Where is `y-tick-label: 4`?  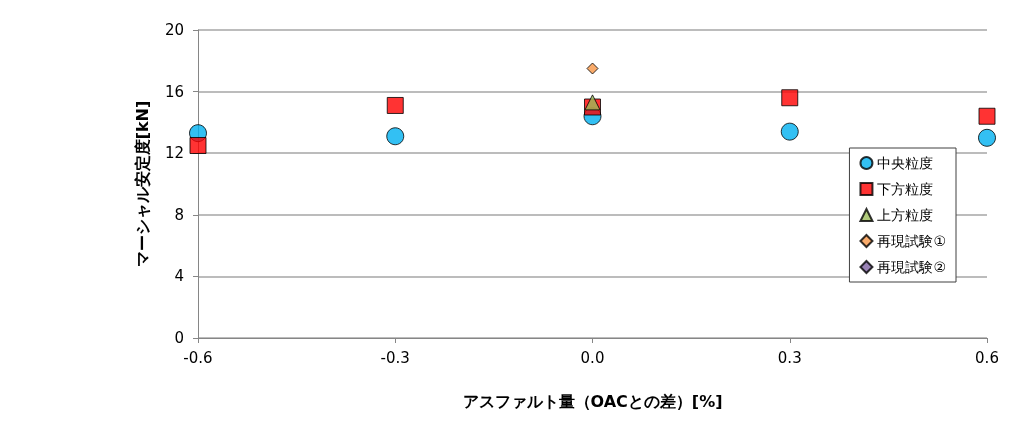
y-tick-label: 4 is located at coordinates (179, 276).